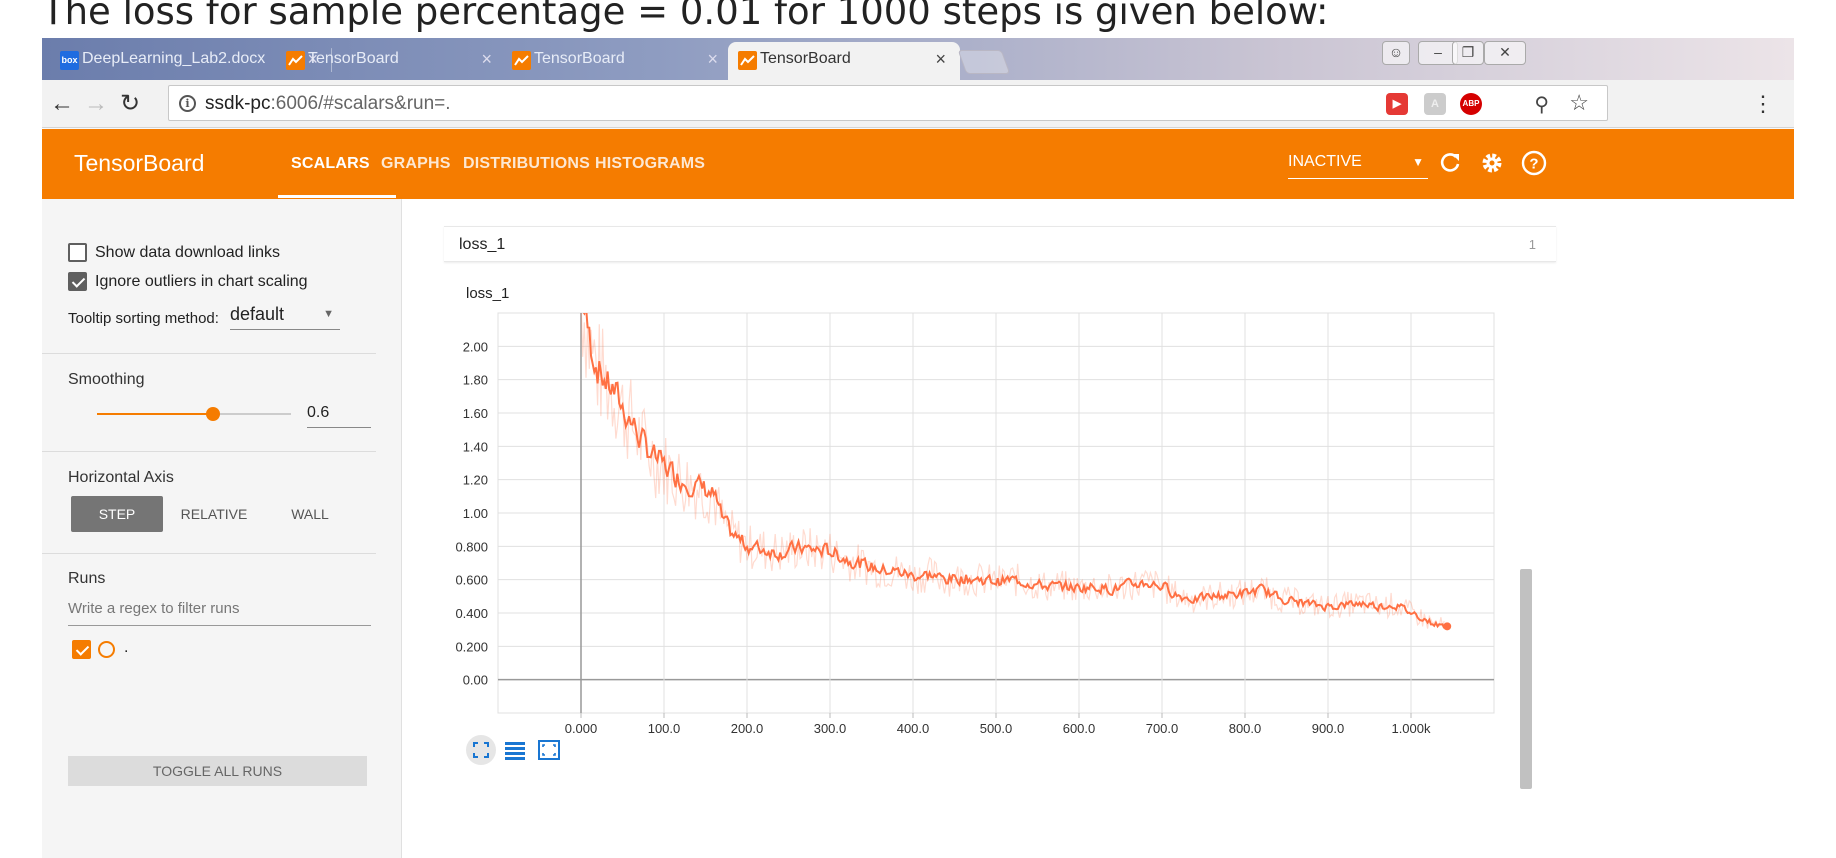 The image size is (1836, 858). What do you see at coordinates (1411, 728) in the screenshot?
I see `x-tick-label: 1.000k` at bounding box center [1411, 728].